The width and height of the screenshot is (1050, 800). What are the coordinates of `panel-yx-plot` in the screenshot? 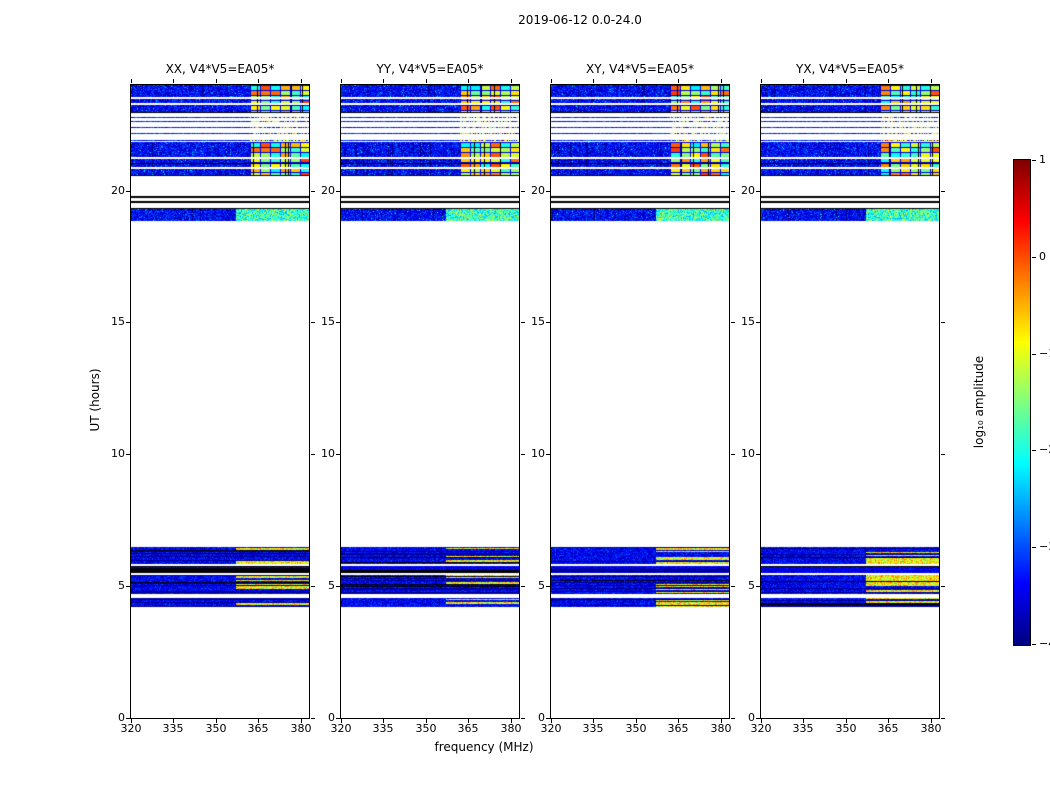 It's located at (850, 401).